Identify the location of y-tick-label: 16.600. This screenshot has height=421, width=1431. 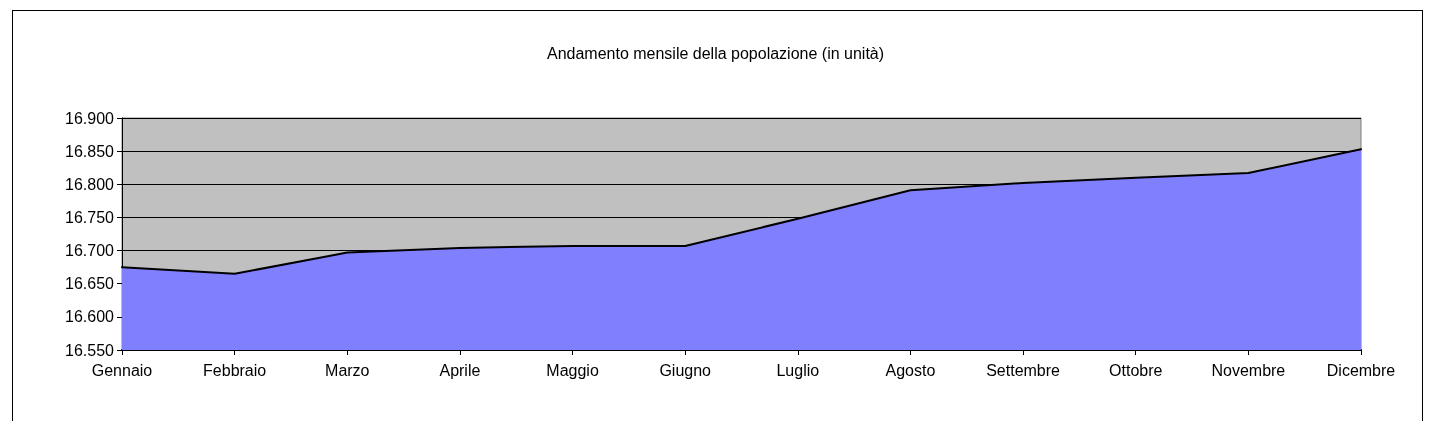
(90, 317).